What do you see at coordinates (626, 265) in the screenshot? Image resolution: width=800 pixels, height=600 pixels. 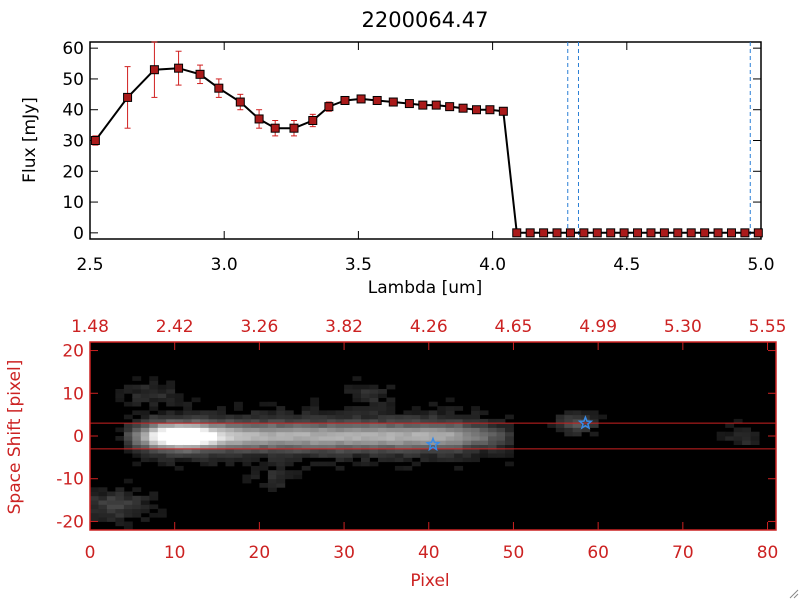 I see `spectrum-x-tick-label: 4.5` at bounding box center [626, 265].